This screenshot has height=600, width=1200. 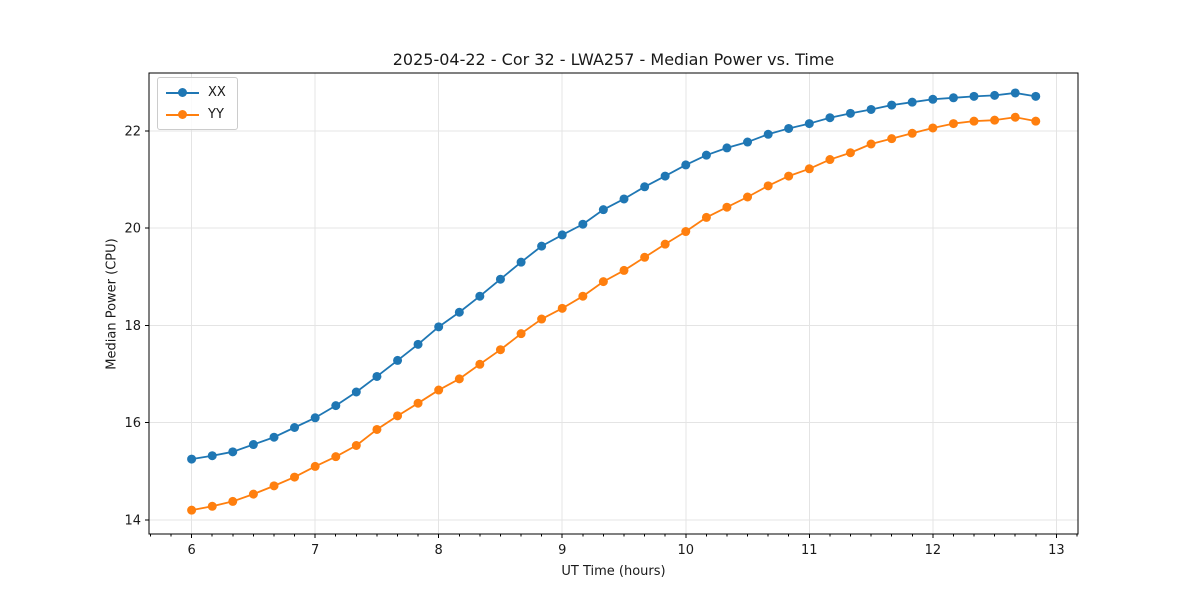 What do you see at coordinates (439, 550) in the screenshot?
I see `x-tick-label: 8` at bounding box center [439, 550].